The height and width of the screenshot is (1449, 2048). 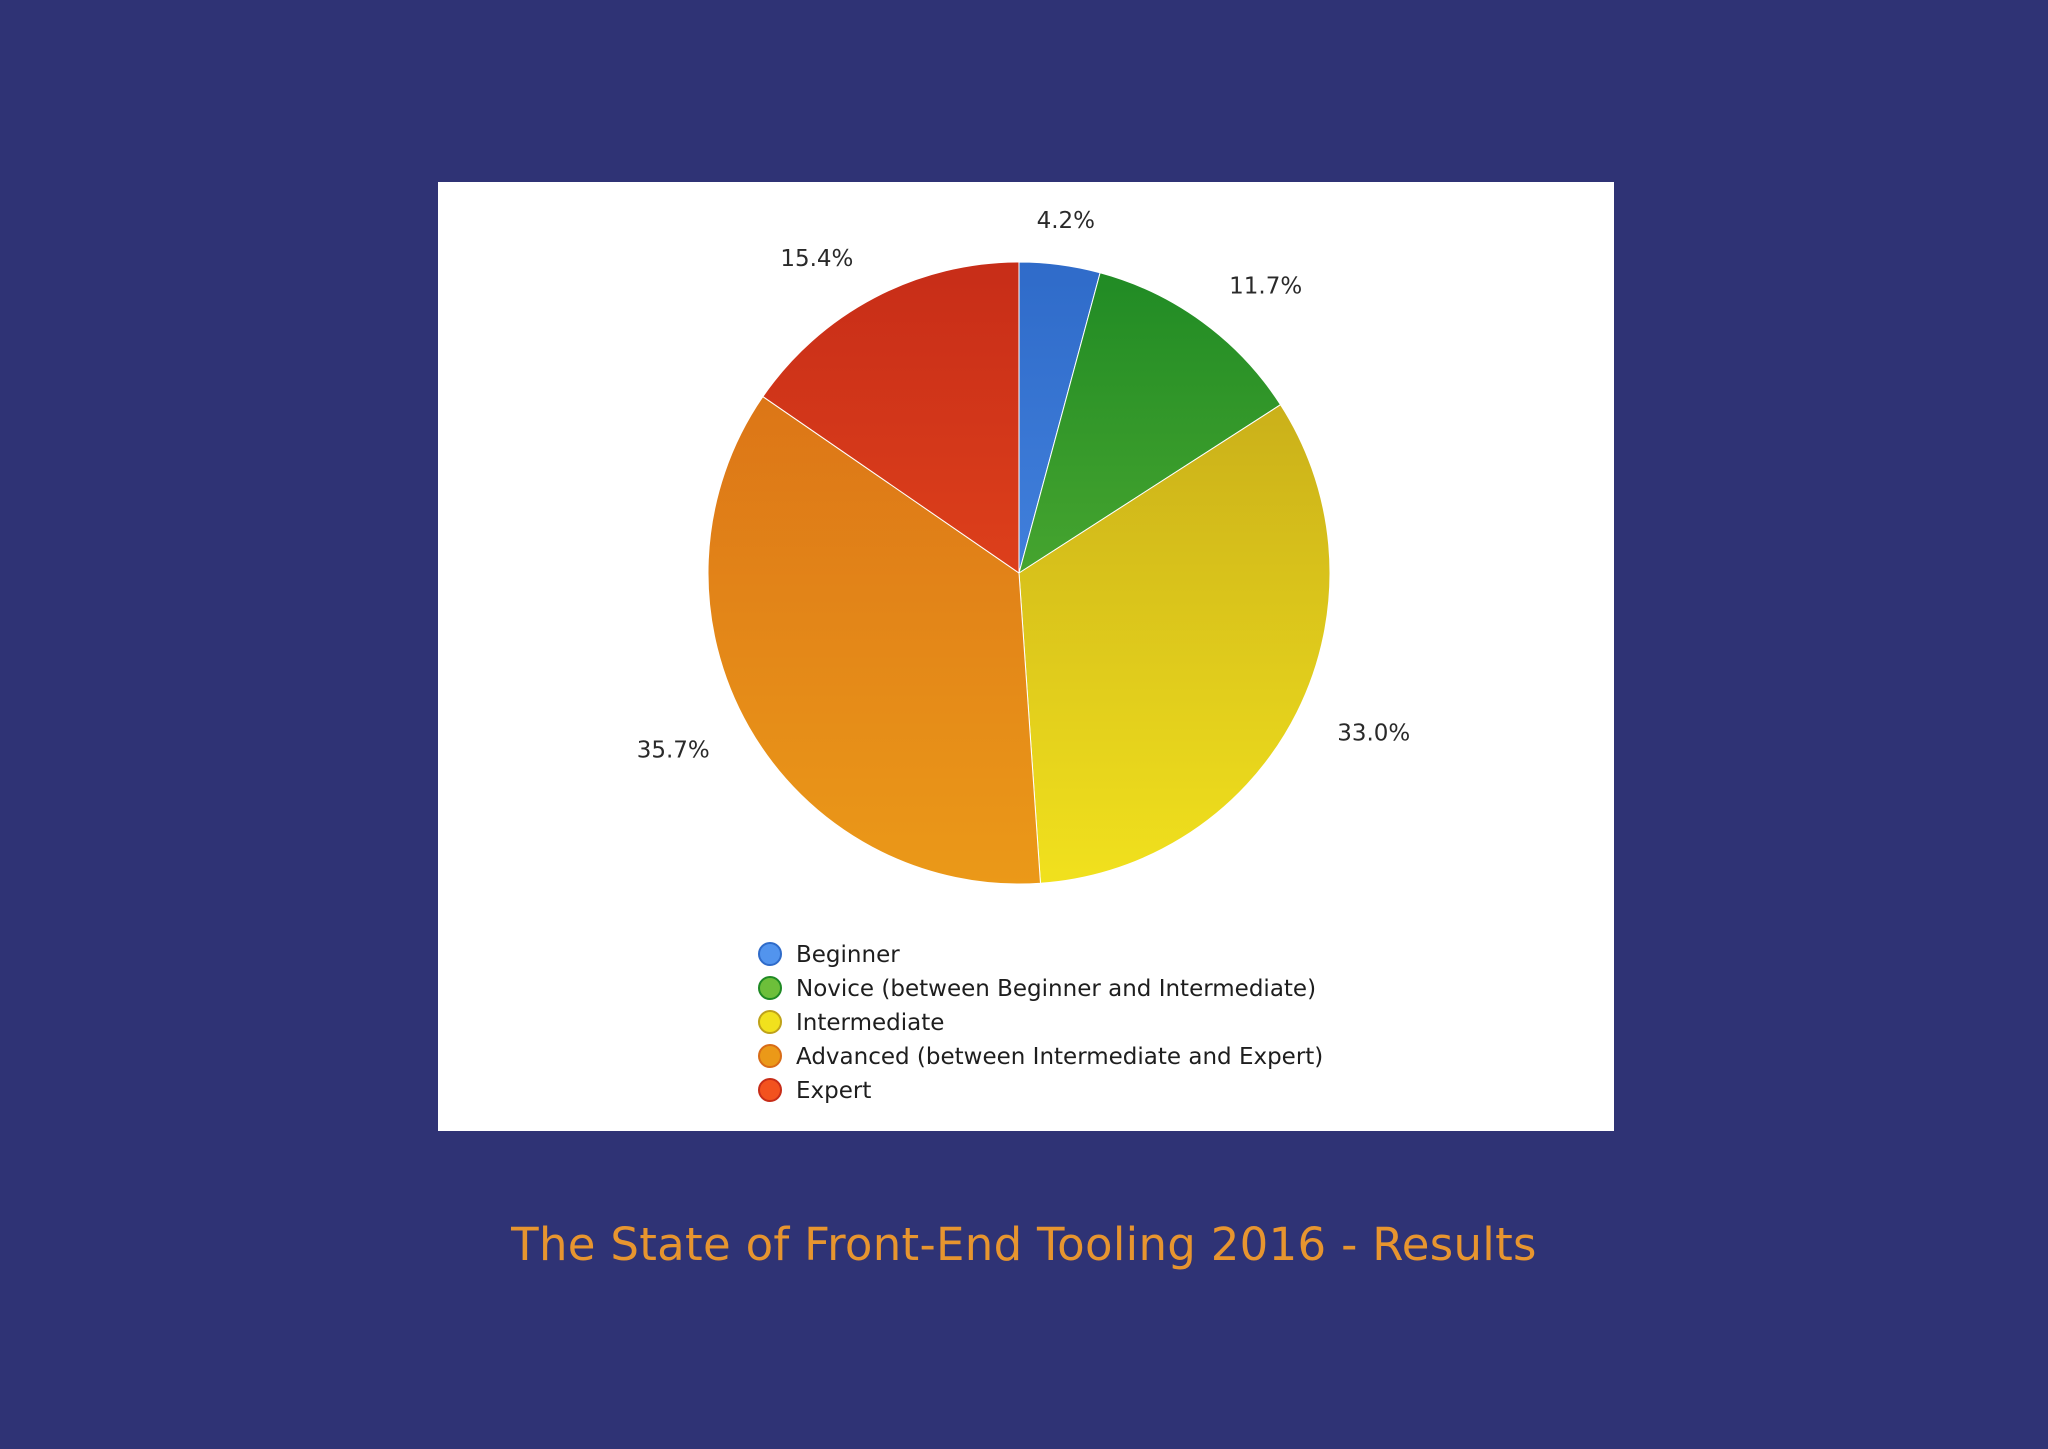 I want to click on legend-label-expert: Expert, so click(x=833, y=1091).